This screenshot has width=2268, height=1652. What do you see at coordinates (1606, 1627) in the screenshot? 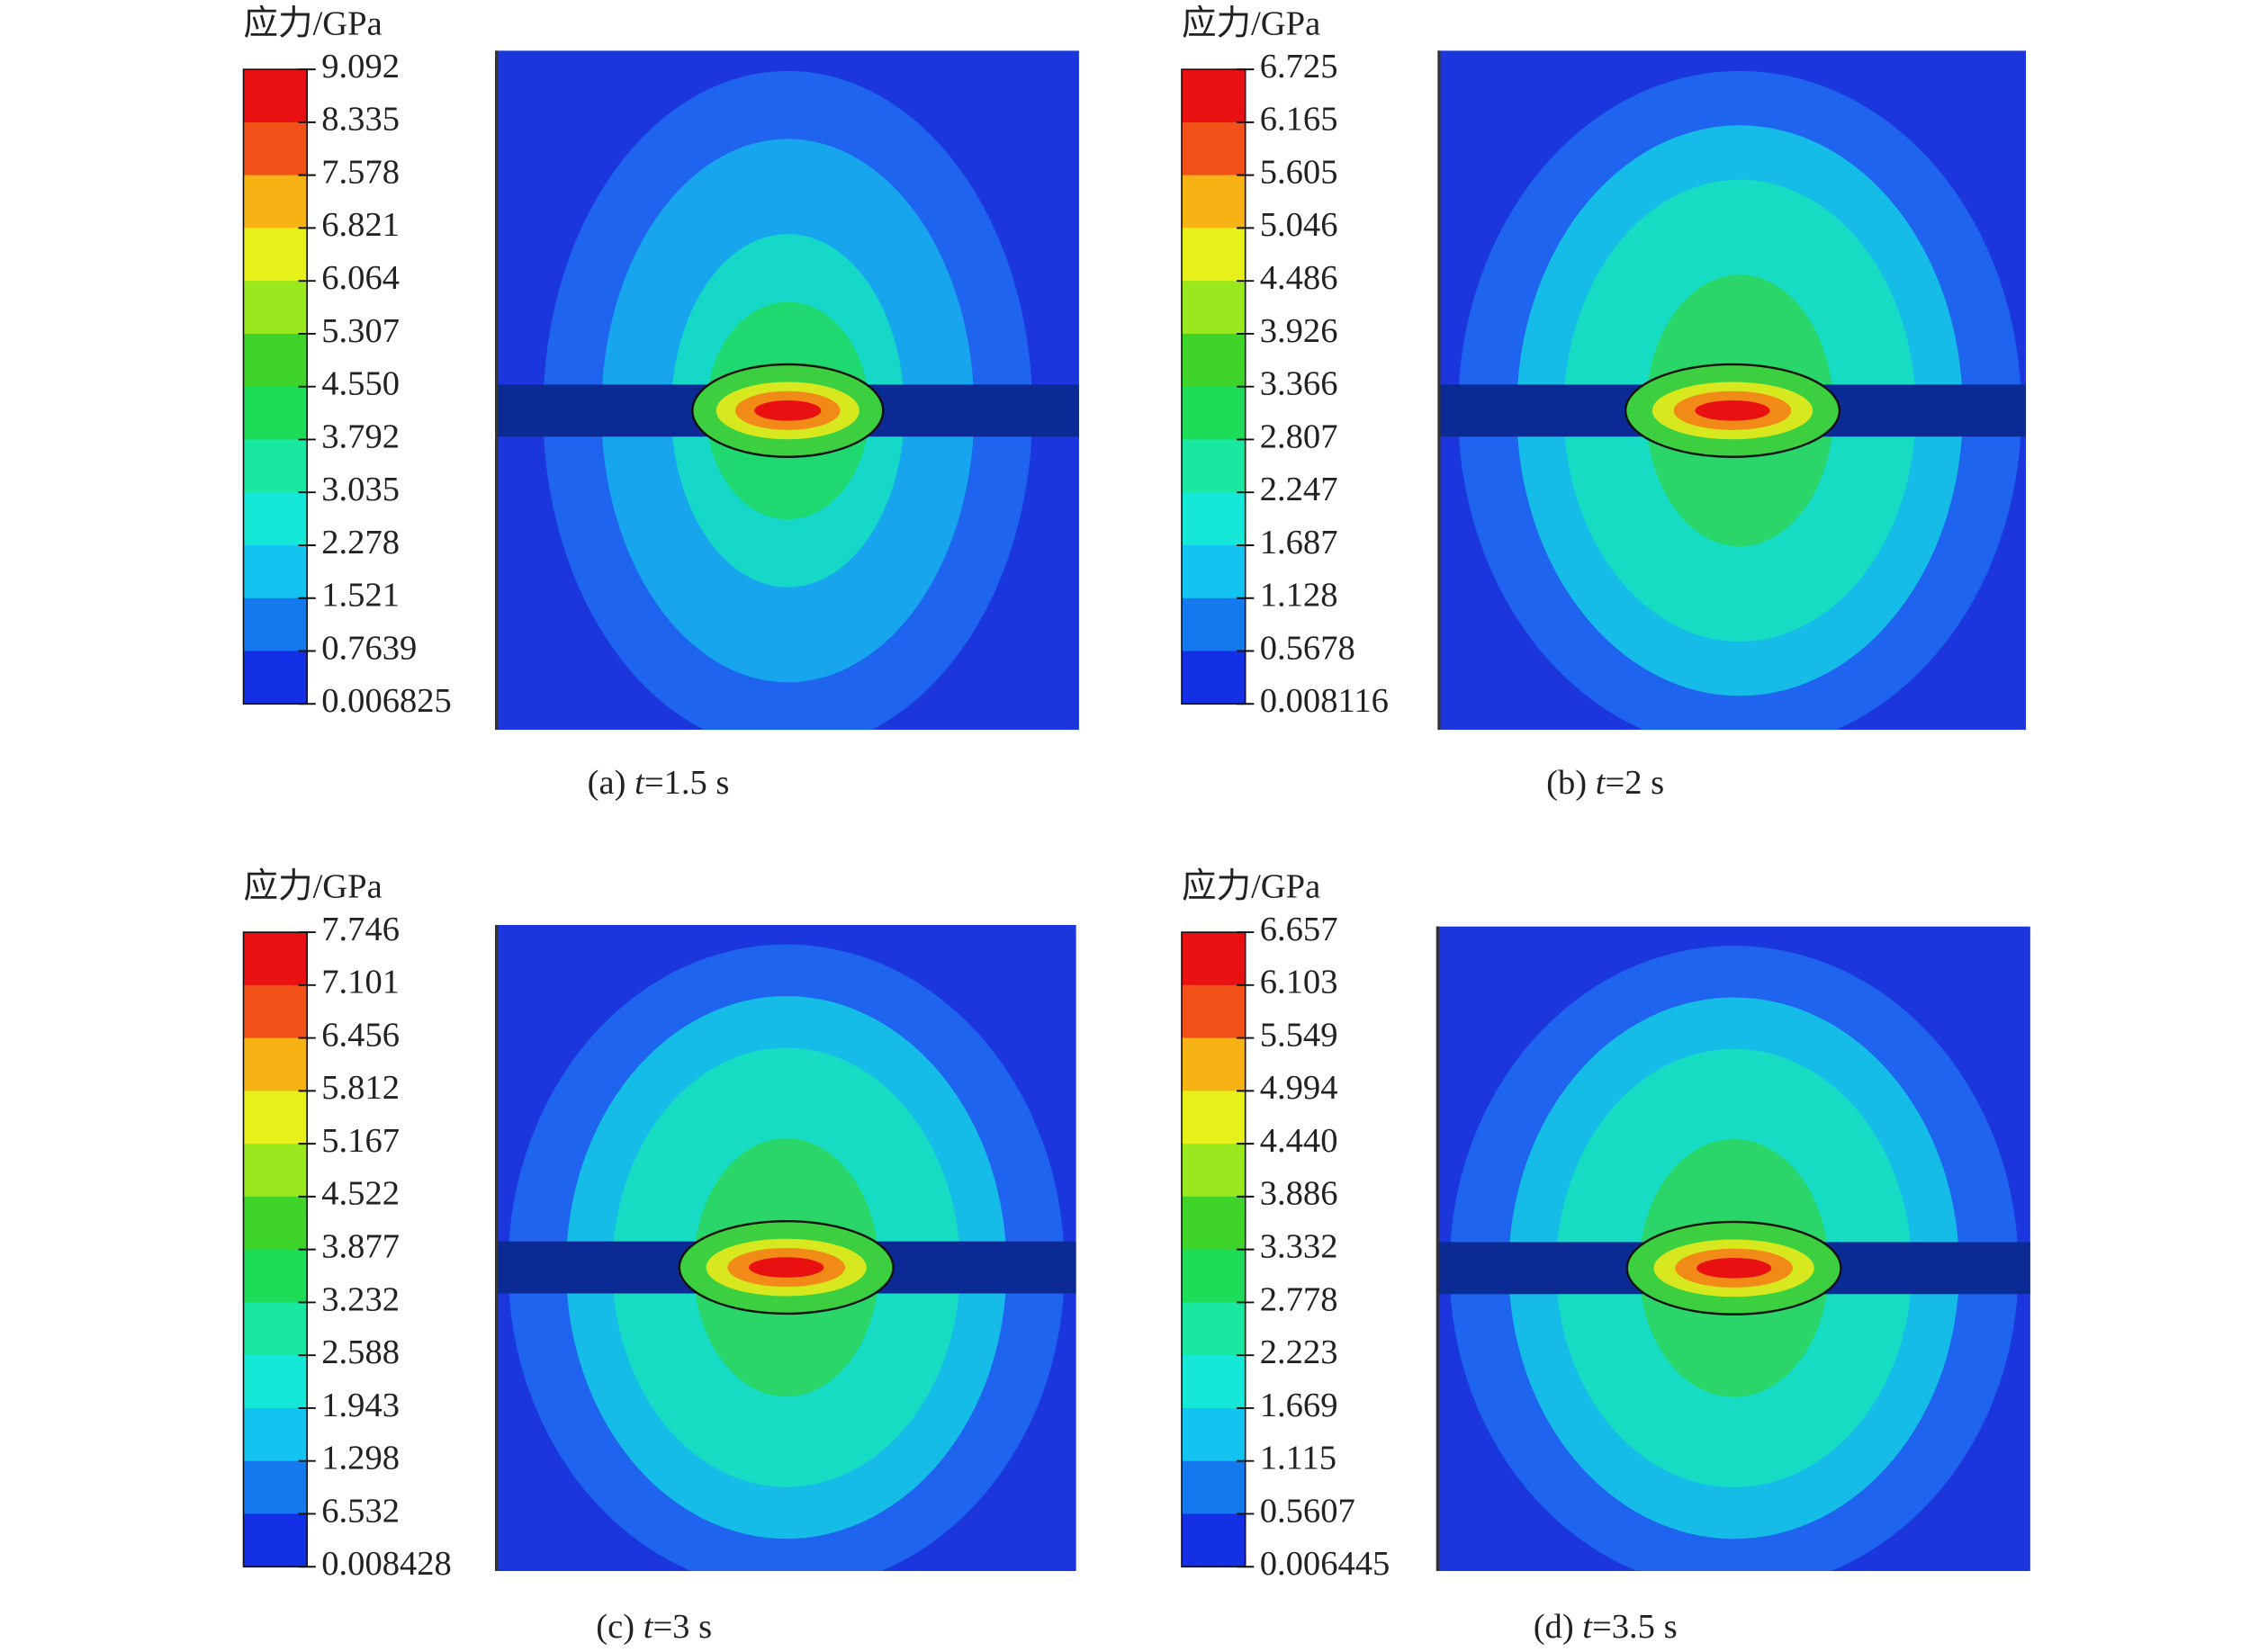
I see `caption: (d) t=3.5 s` at bounding box center [1606, 1627].